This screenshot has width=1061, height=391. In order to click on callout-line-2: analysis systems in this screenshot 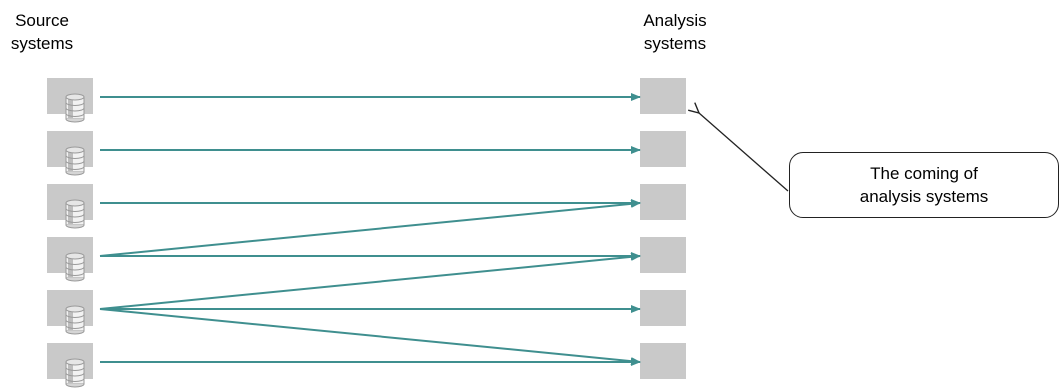, I will do `click(924, 196)`.